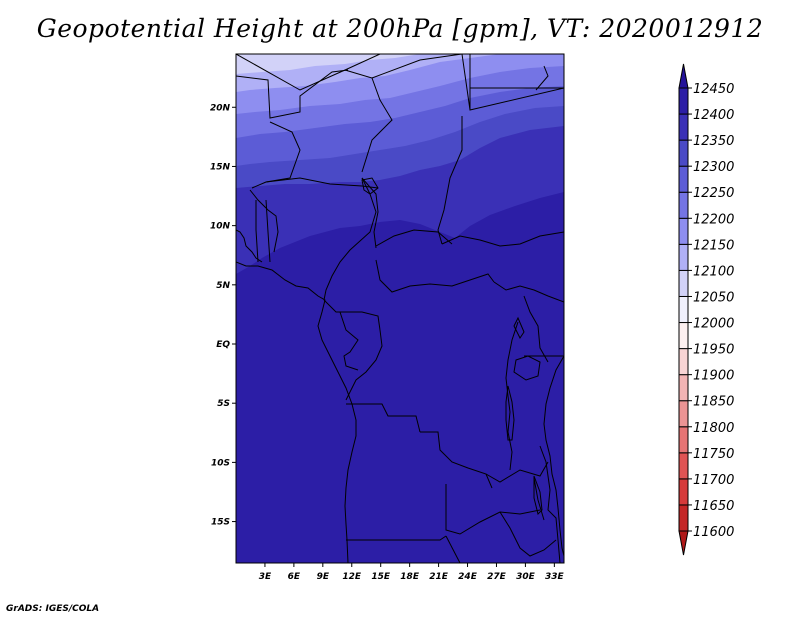 This screenshot has height=618, width=800. What do you see at coordinates (323, 577) in the screenshot?
I see `lon-tick-label: 9E` at bounding box center [323, 577].